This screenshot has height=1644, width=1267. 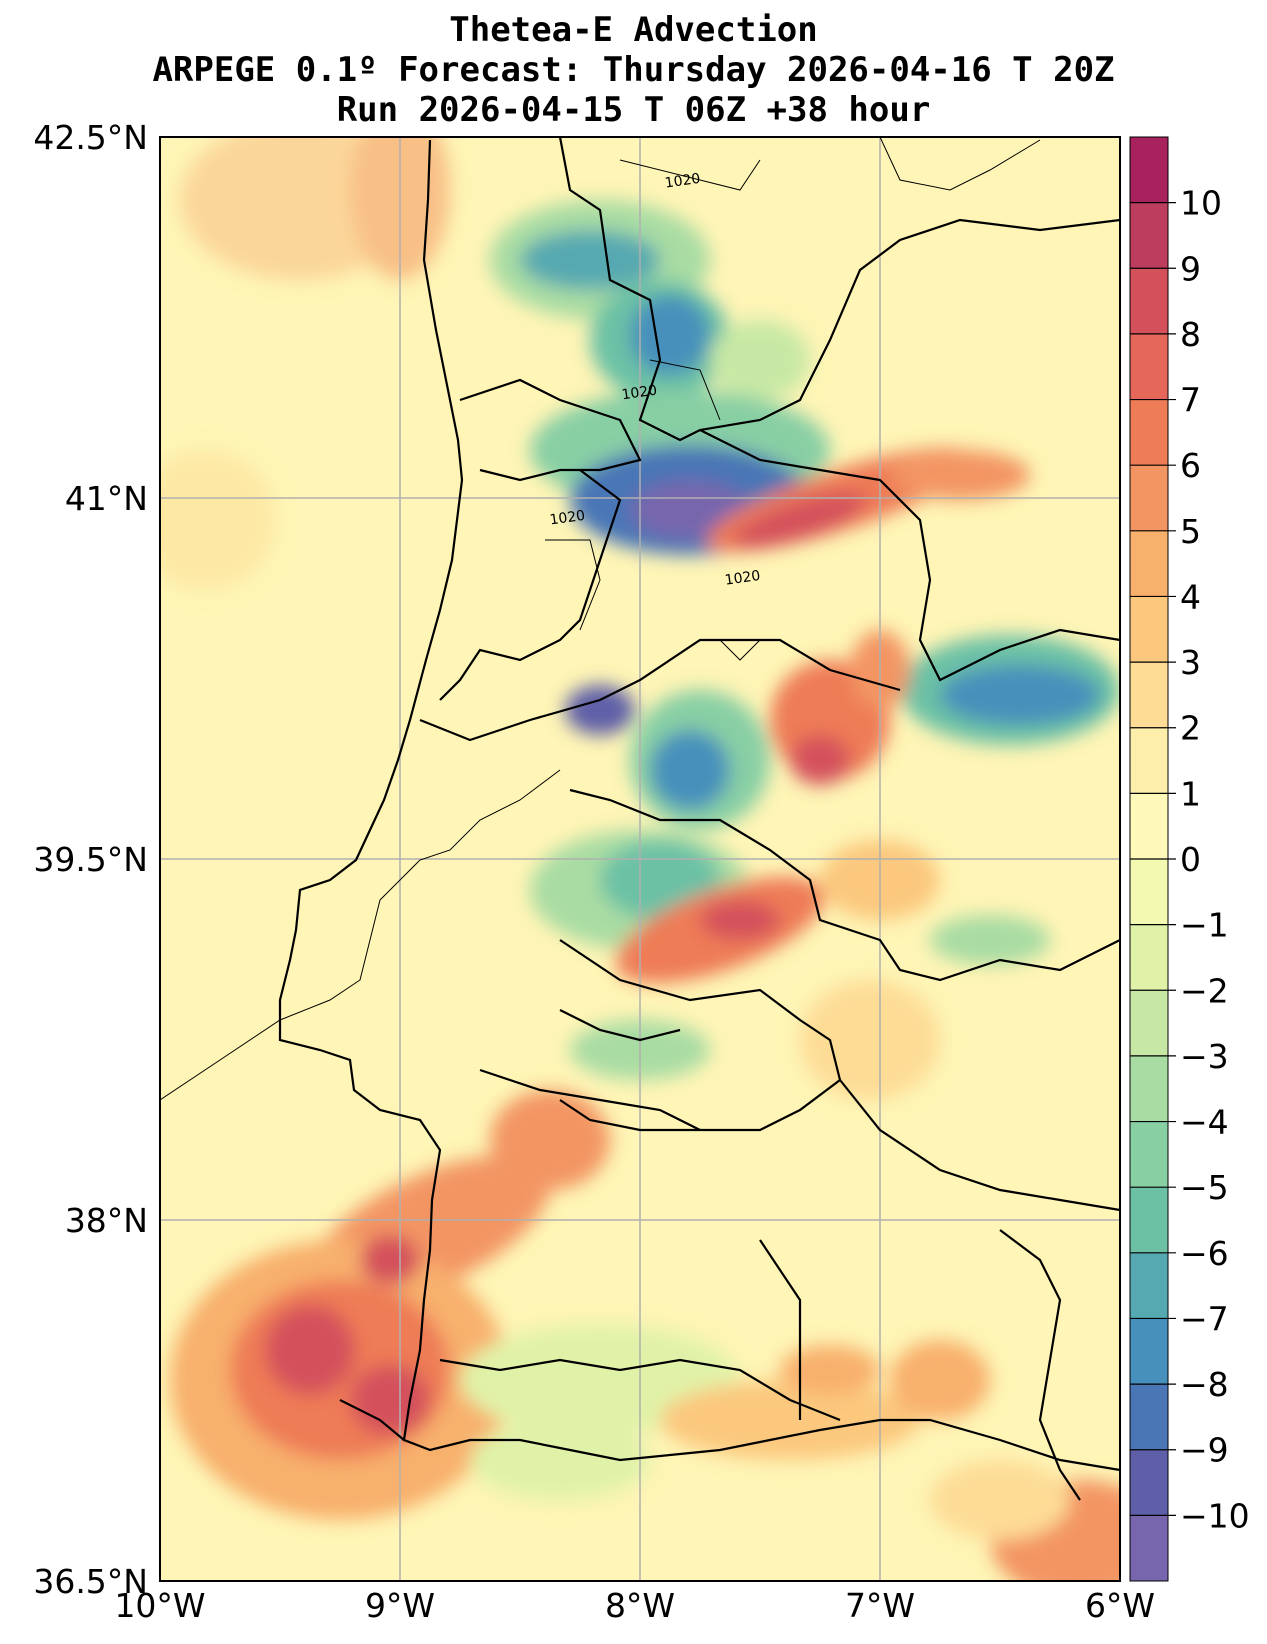 What do you see at coordinates (1190, 334) in the screenshot?
I see `colorbar-tick-label: 8` at bounding box center [1190, 334].